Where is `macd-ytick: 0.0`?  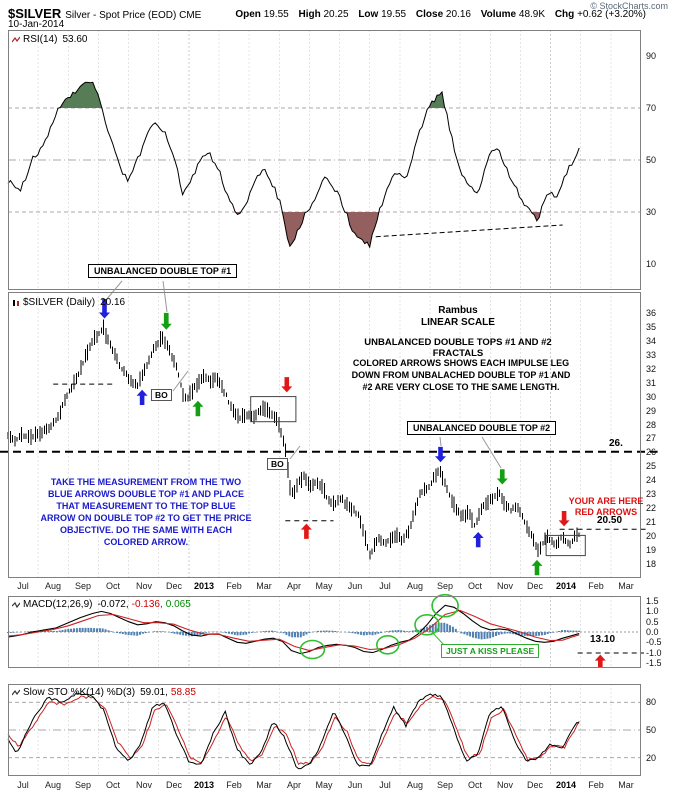 macd-ytick: 0.0 is located at coordinates (652, 632).